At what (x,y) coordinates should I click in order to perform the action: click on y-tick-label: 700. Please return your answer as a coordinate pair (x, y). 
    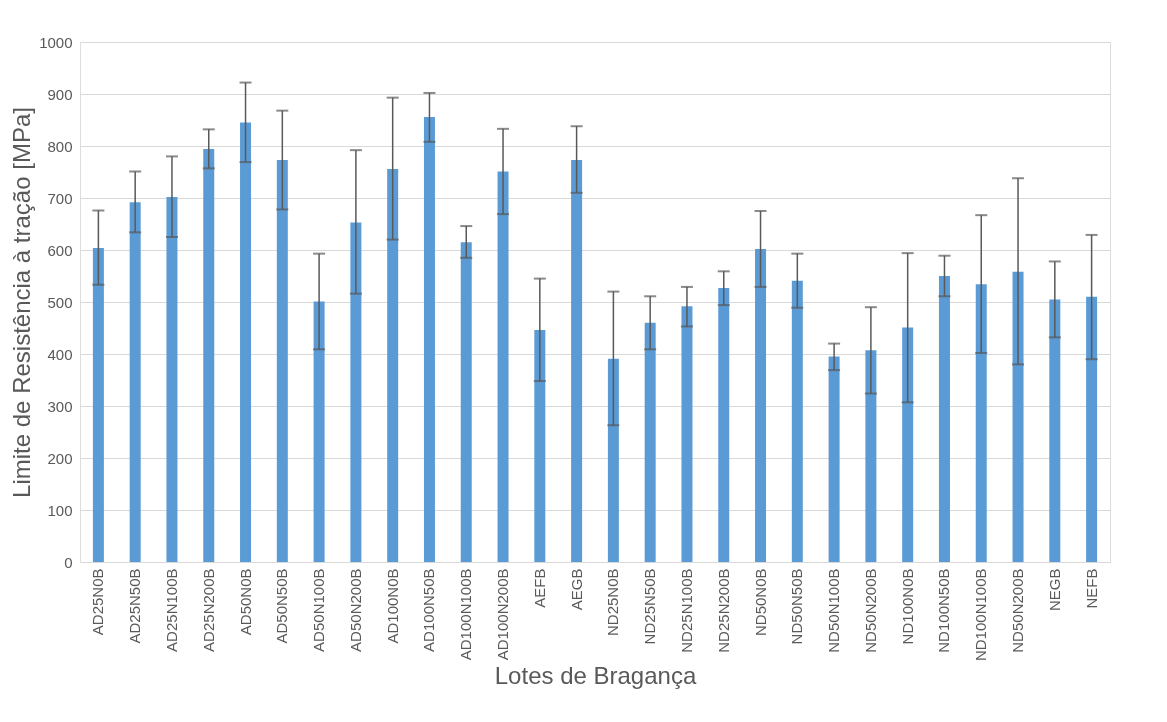
    Looking at the image, I should click on (60, 198).